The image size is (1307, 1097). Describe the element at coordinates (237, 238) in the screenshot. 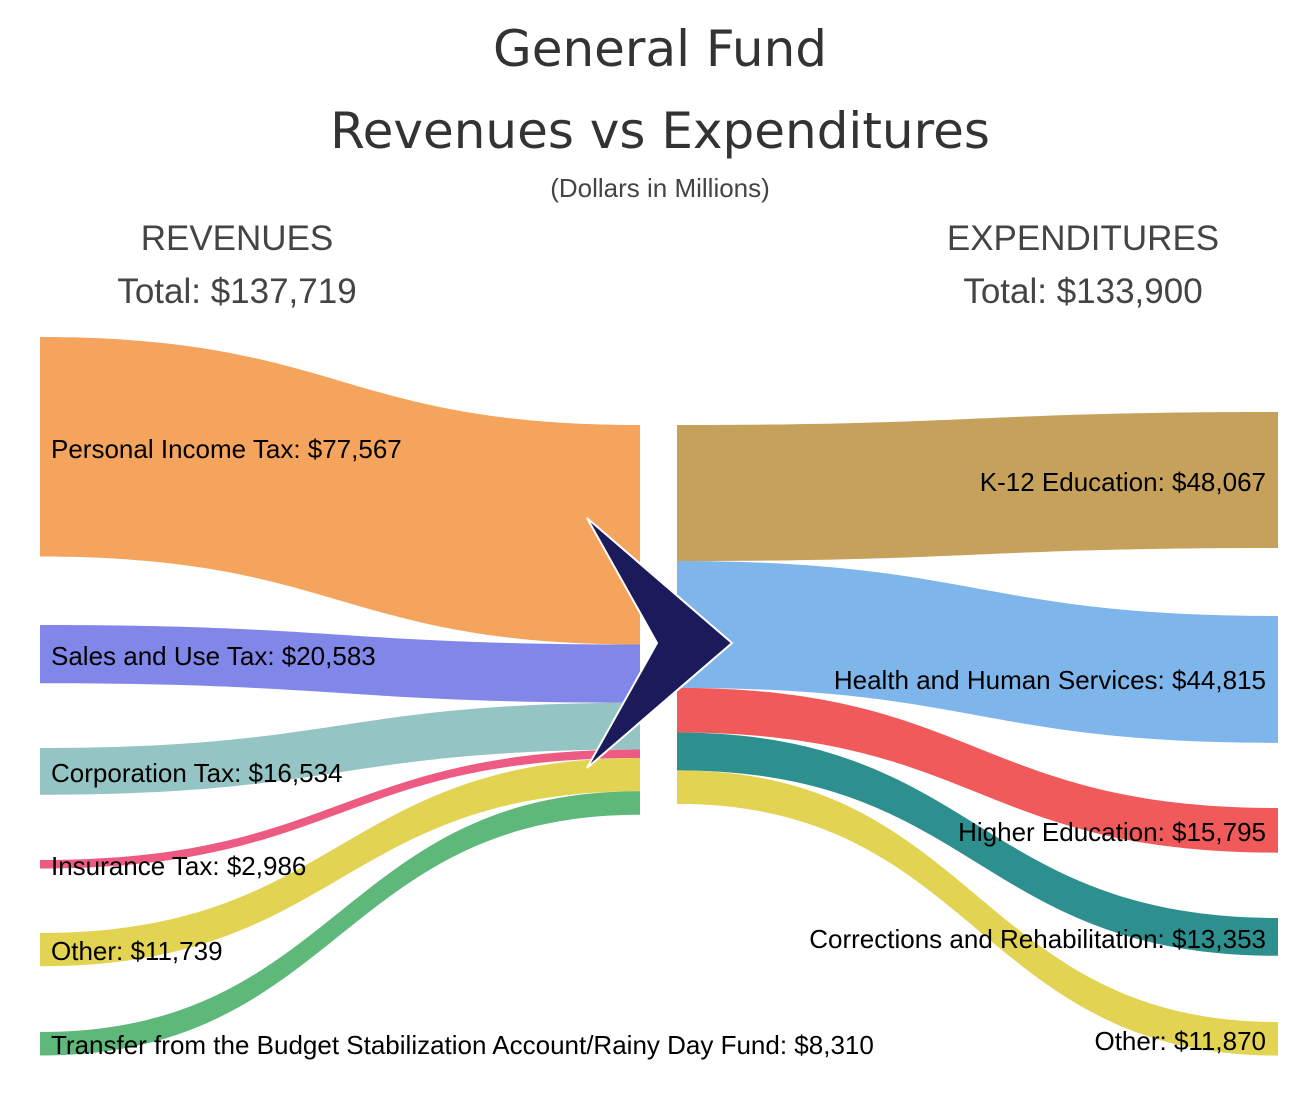

I see `revenues-header: REVENUES` at that location.